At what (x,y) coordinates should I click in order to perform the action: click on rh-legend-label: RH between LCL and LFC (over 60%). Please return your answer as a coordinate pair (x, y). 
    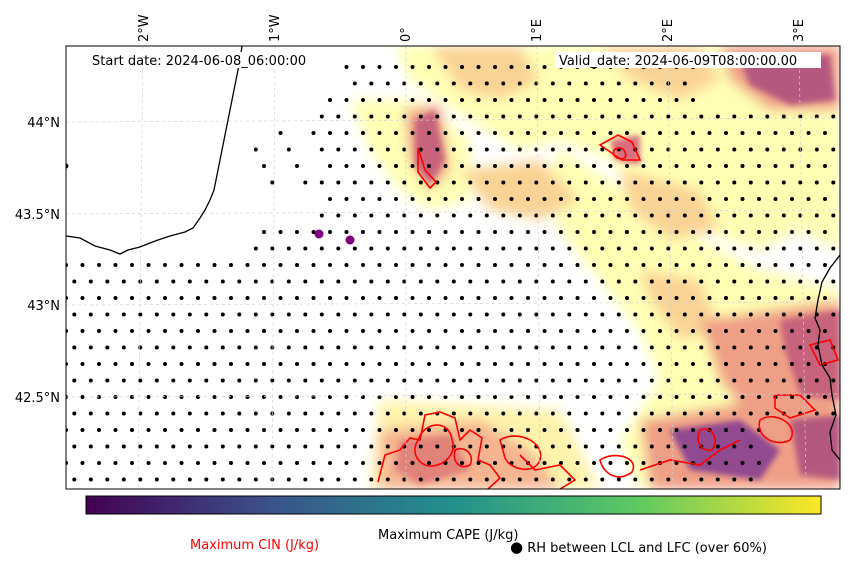
    Looking at the image, I should click on (647, 548).